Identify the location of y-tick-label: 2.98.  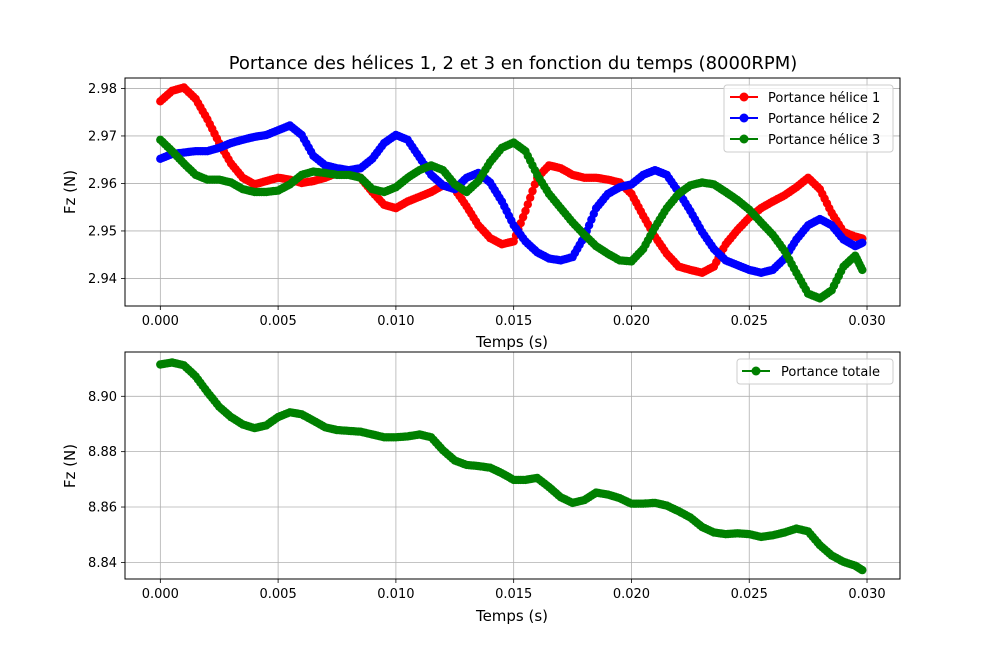
(102, 89).